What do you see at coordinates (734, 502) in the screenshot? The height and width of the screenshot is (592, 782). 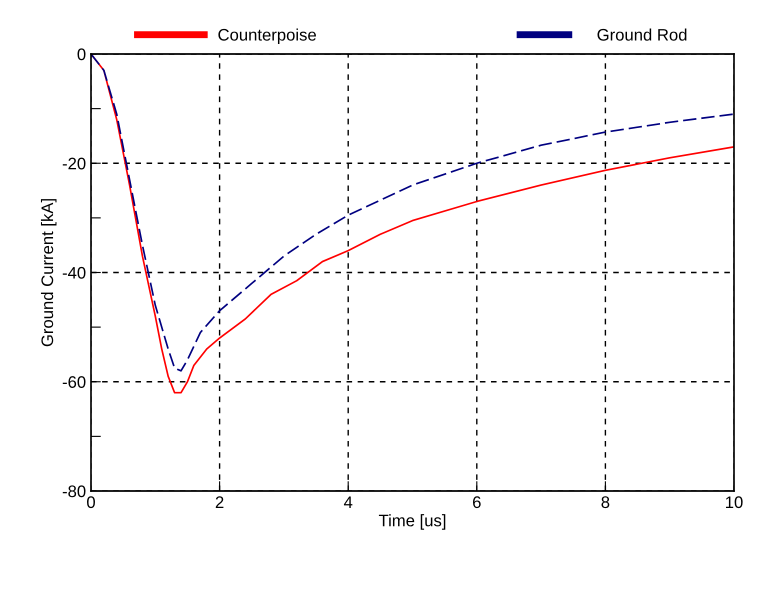 I see `x-tick-label: 10` at bounding box center [734, 502].